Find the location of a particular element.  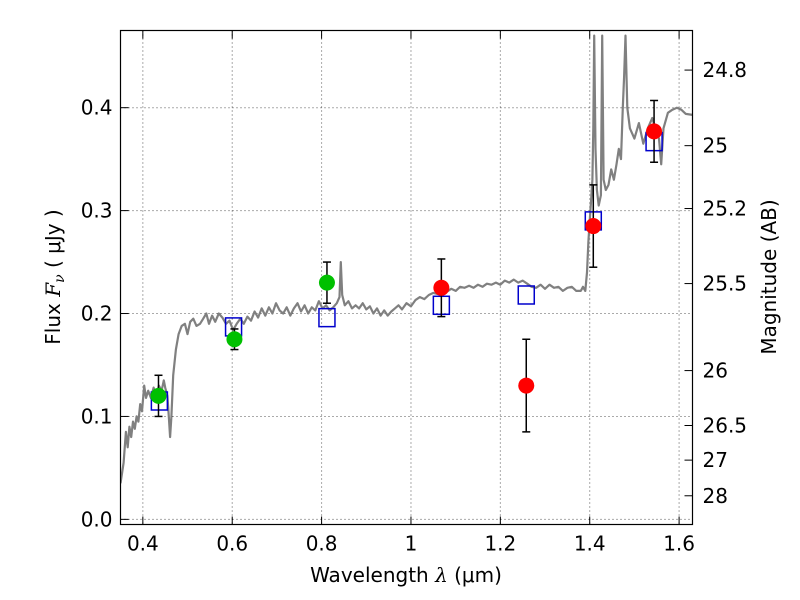

x-tick-label: 1.4 is located at coordinates (590, 544).